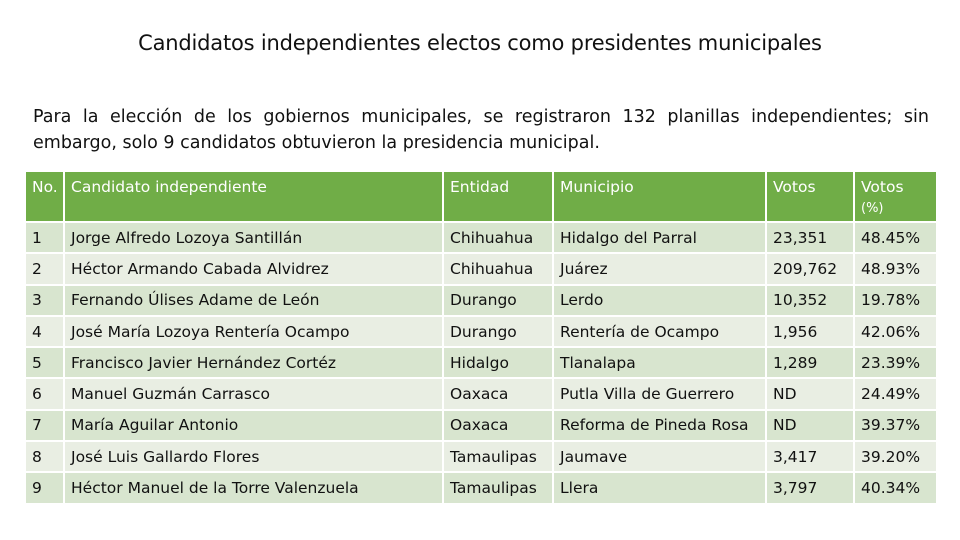 The width and height of the screenshot is (960, 540). I want to click on cell-votos: 23,351, so click(810, 238).